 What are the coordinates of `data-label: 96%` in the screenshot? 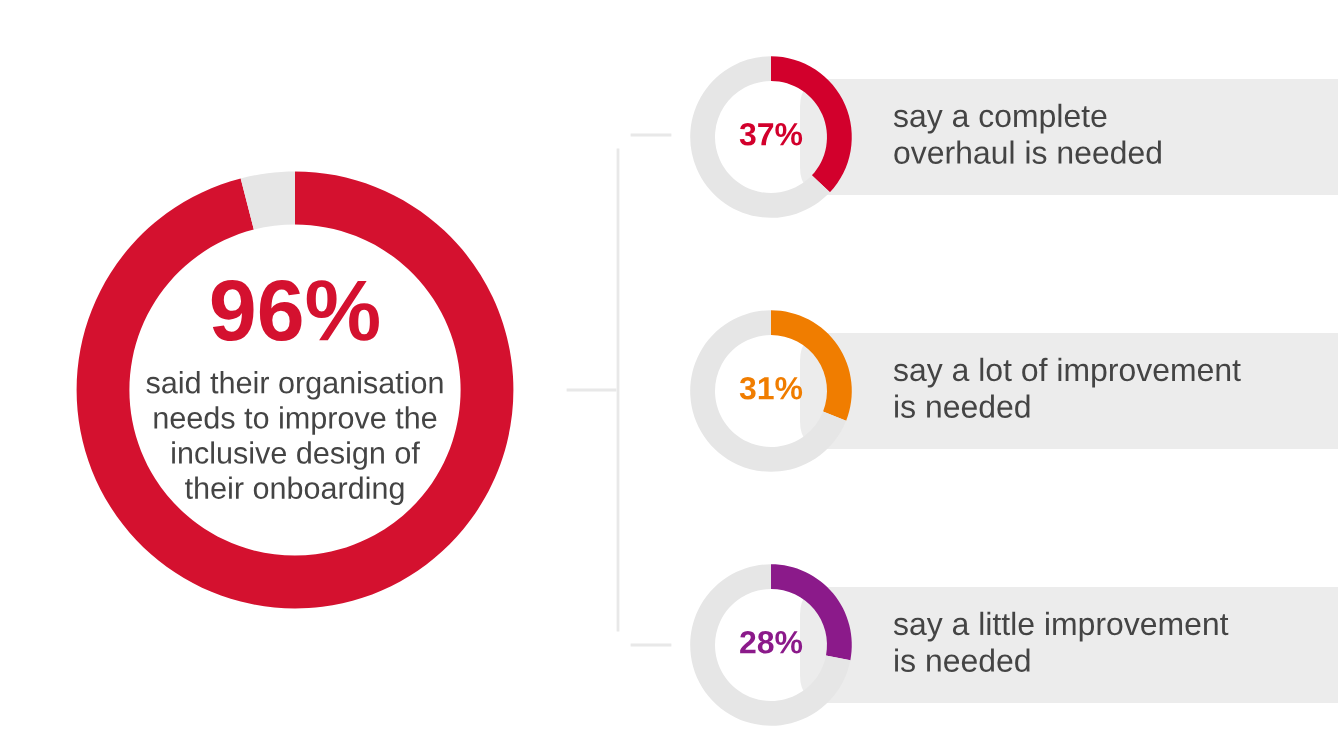 It's located at (295, 311).